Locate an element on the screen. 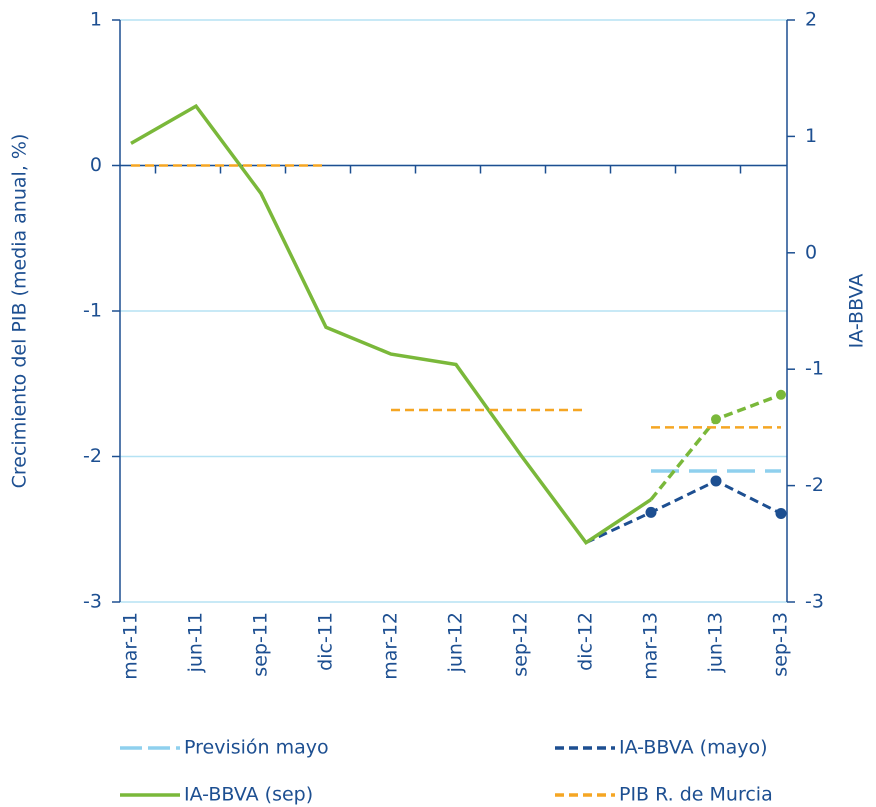 This screenshot has width=876, height=807. x-tick-label: jun-13 is located at coordinates (716, 642).